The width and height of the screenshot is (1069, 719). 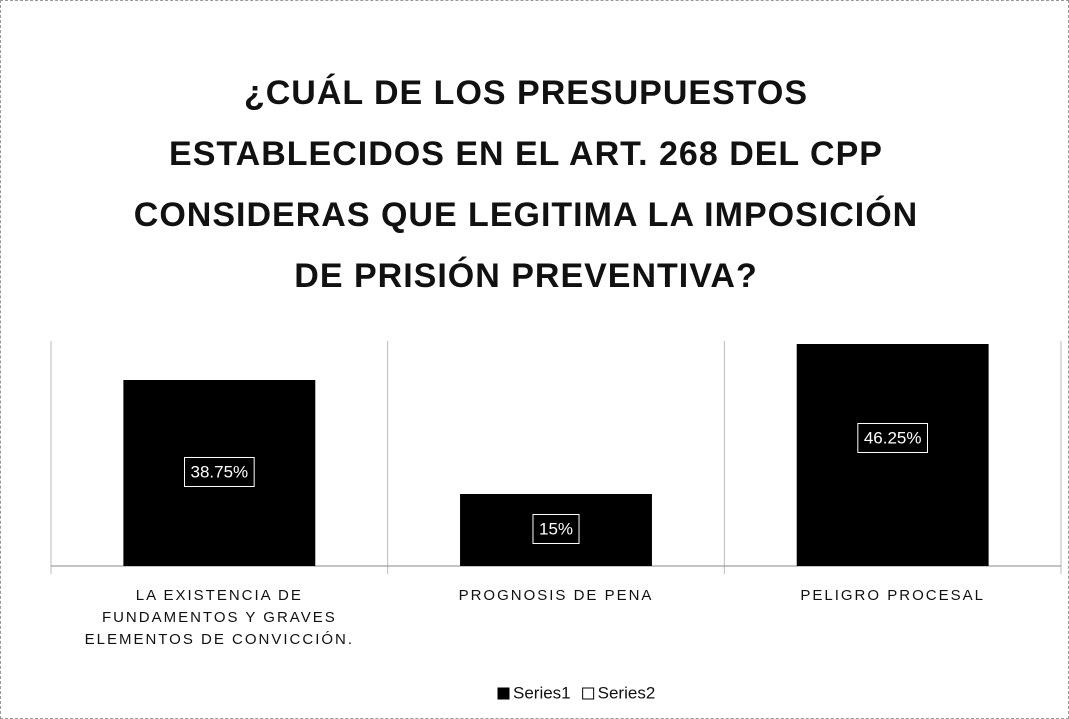 I want to click on x-tick-label: PROGNOSIS DE PENA, so click(x=556, y=595).